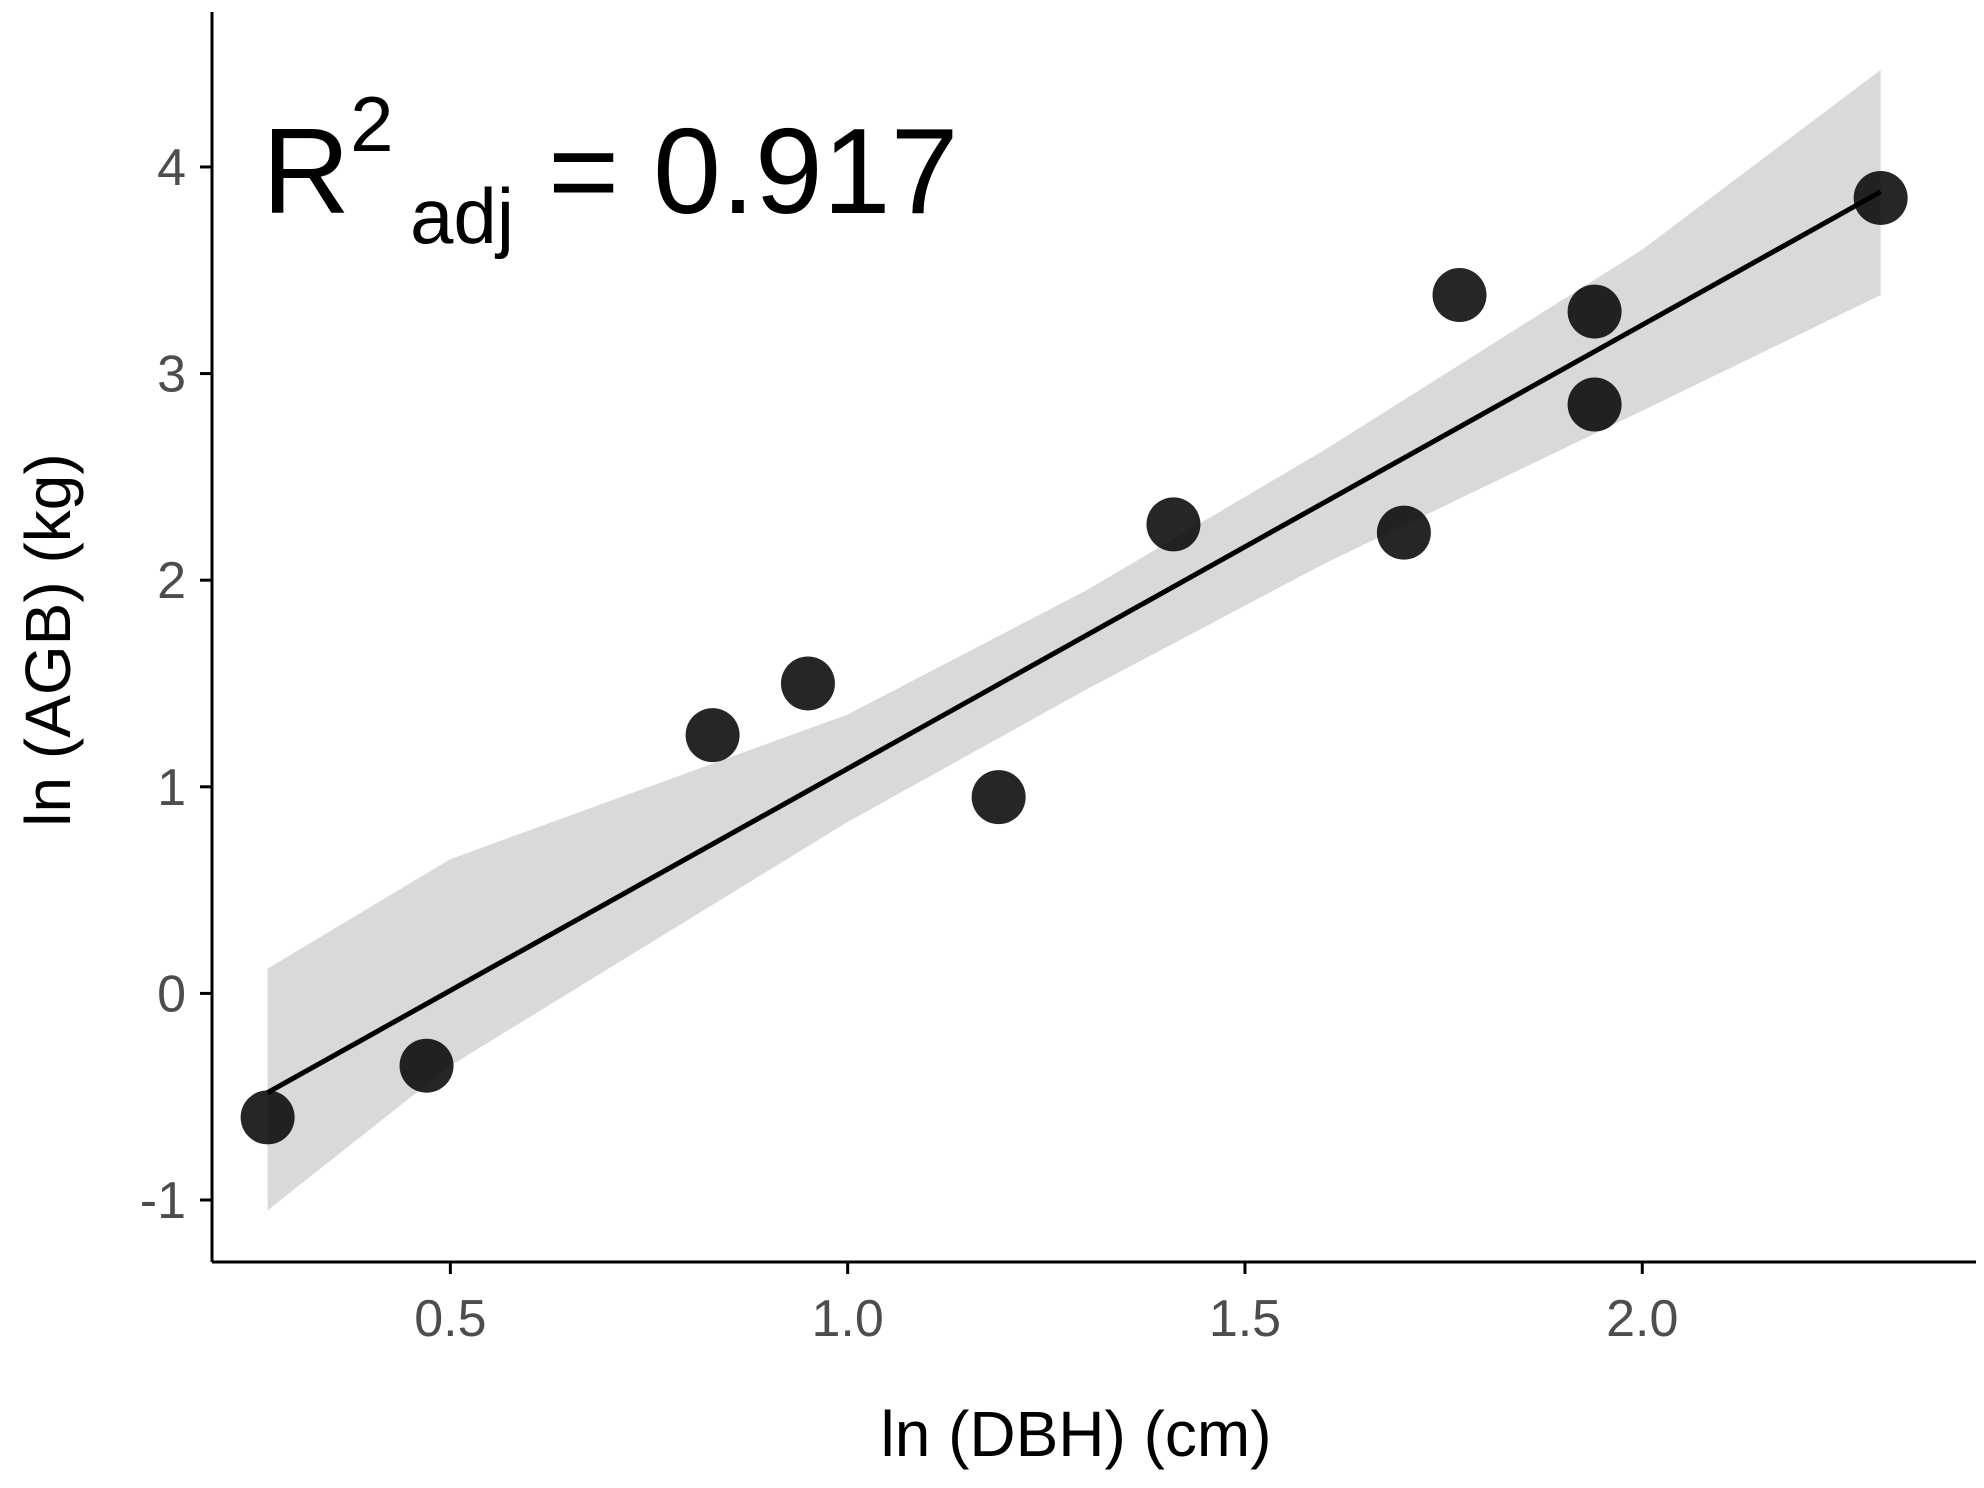  What do you see at coordinates (171, 994) in the screenshot?
I see `y-tick-label: 0` at bounding box center [171, 994].